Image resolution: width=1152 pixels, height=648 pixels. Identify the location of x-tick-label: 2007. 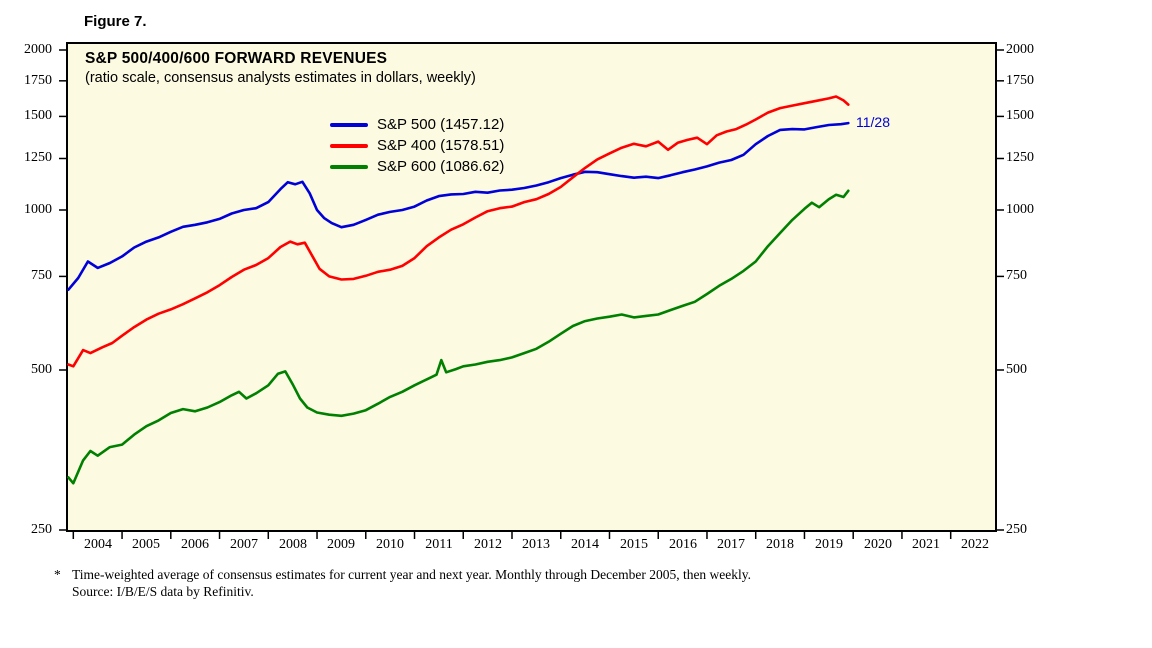
(244, 544).